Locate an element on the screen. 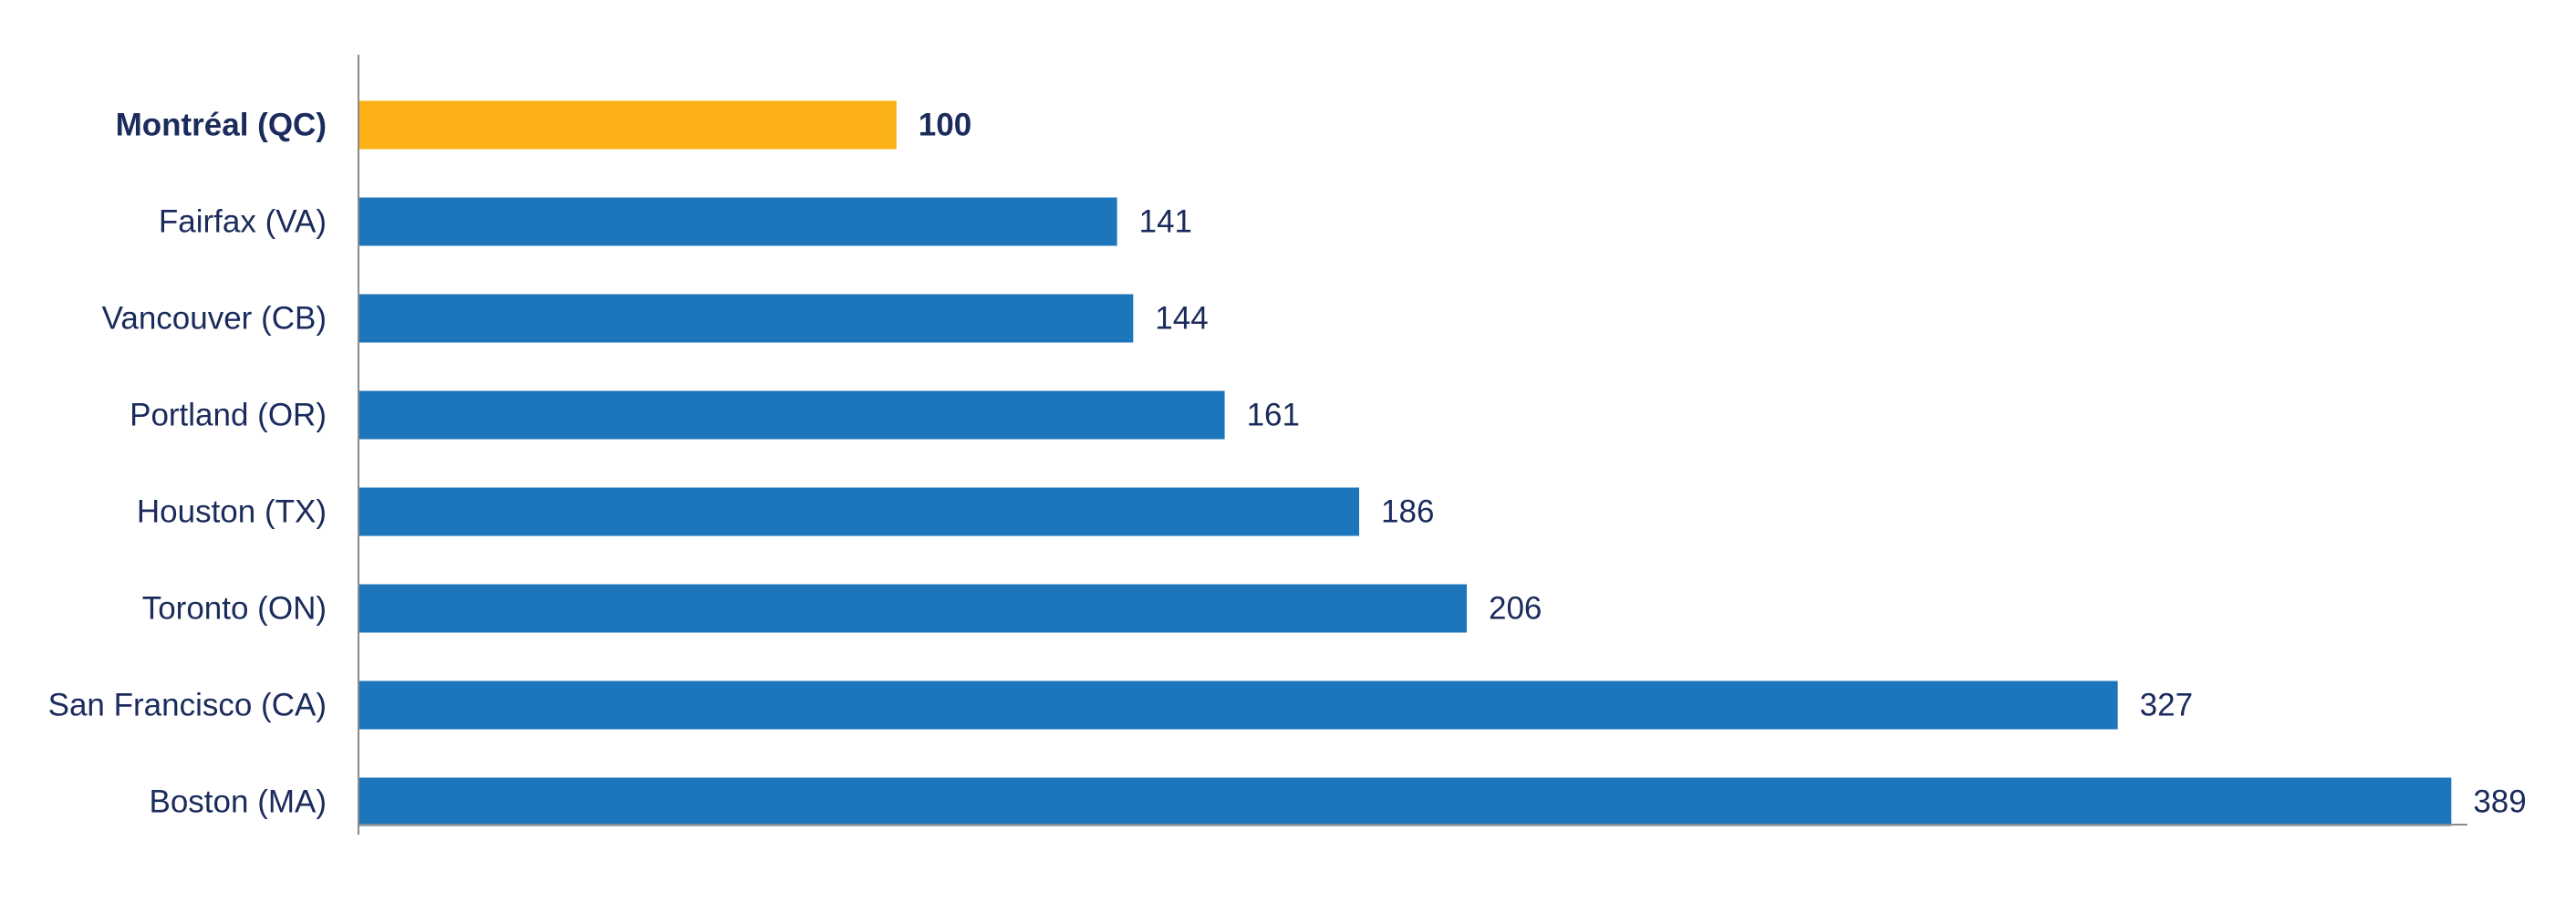 The image size is (2576, 914). category-label-san-francisco-ca: San Francisco (CA) is located at coordinates (187, 706).